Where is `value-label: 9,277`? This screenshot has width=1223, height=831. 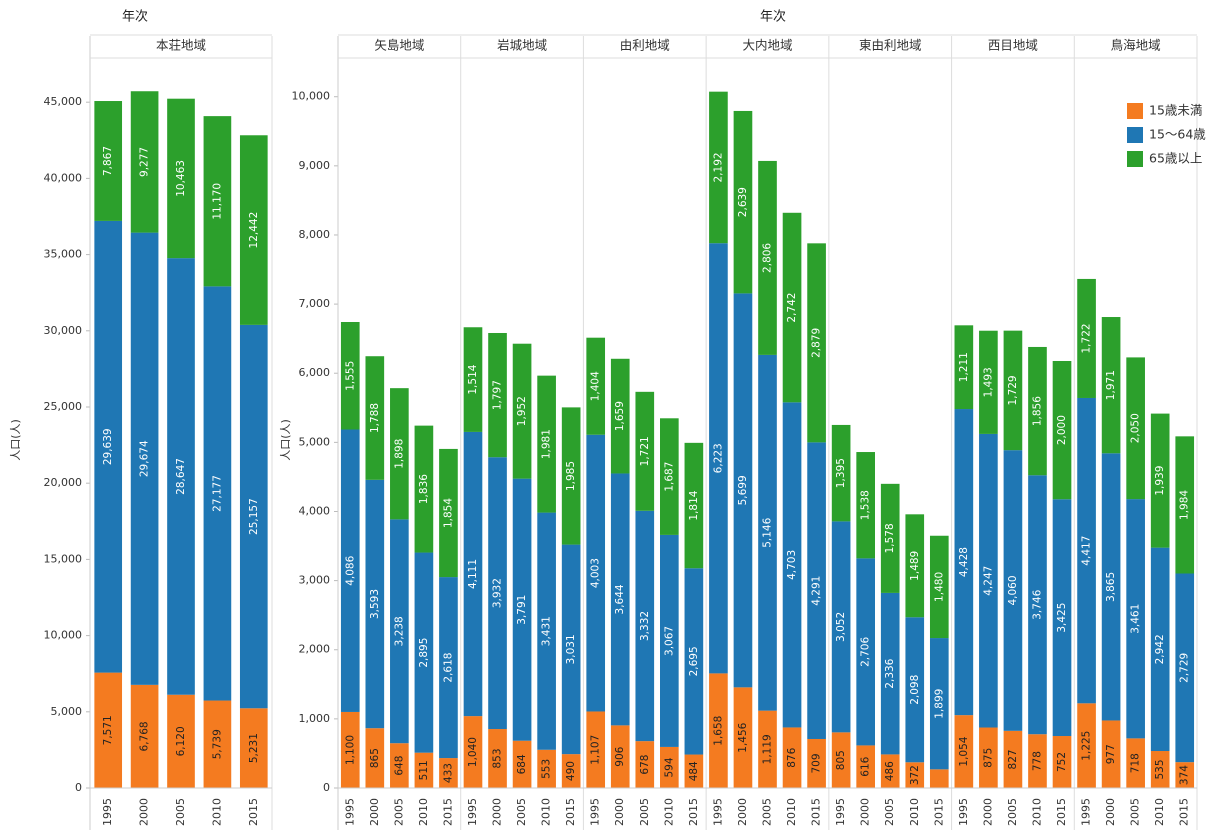 value-label: 9,277 is located at coordinates (145, 162).